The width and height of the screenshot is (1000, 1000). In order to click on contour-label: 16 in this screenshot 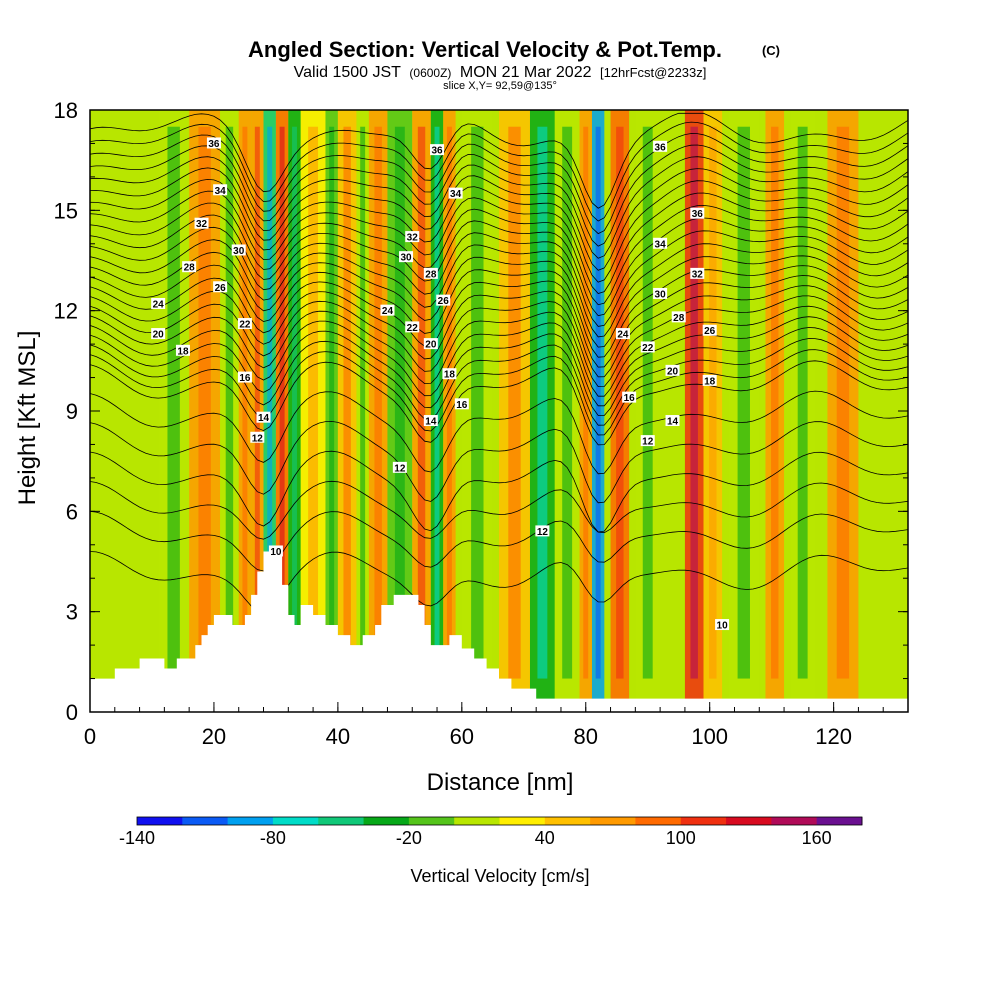, I will do `click(245, 378)`.